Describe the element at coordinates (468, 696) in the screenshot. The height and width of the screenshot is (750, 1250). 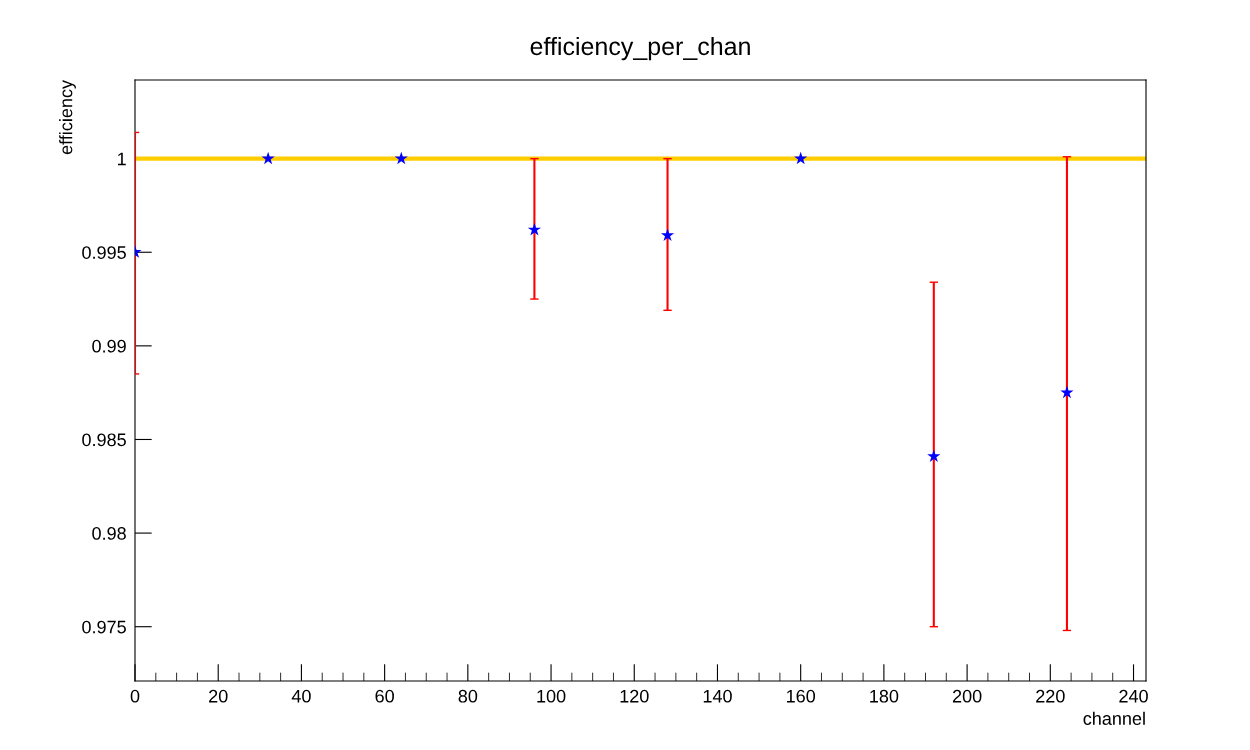
I see `x-tick-label: 80` at that location.